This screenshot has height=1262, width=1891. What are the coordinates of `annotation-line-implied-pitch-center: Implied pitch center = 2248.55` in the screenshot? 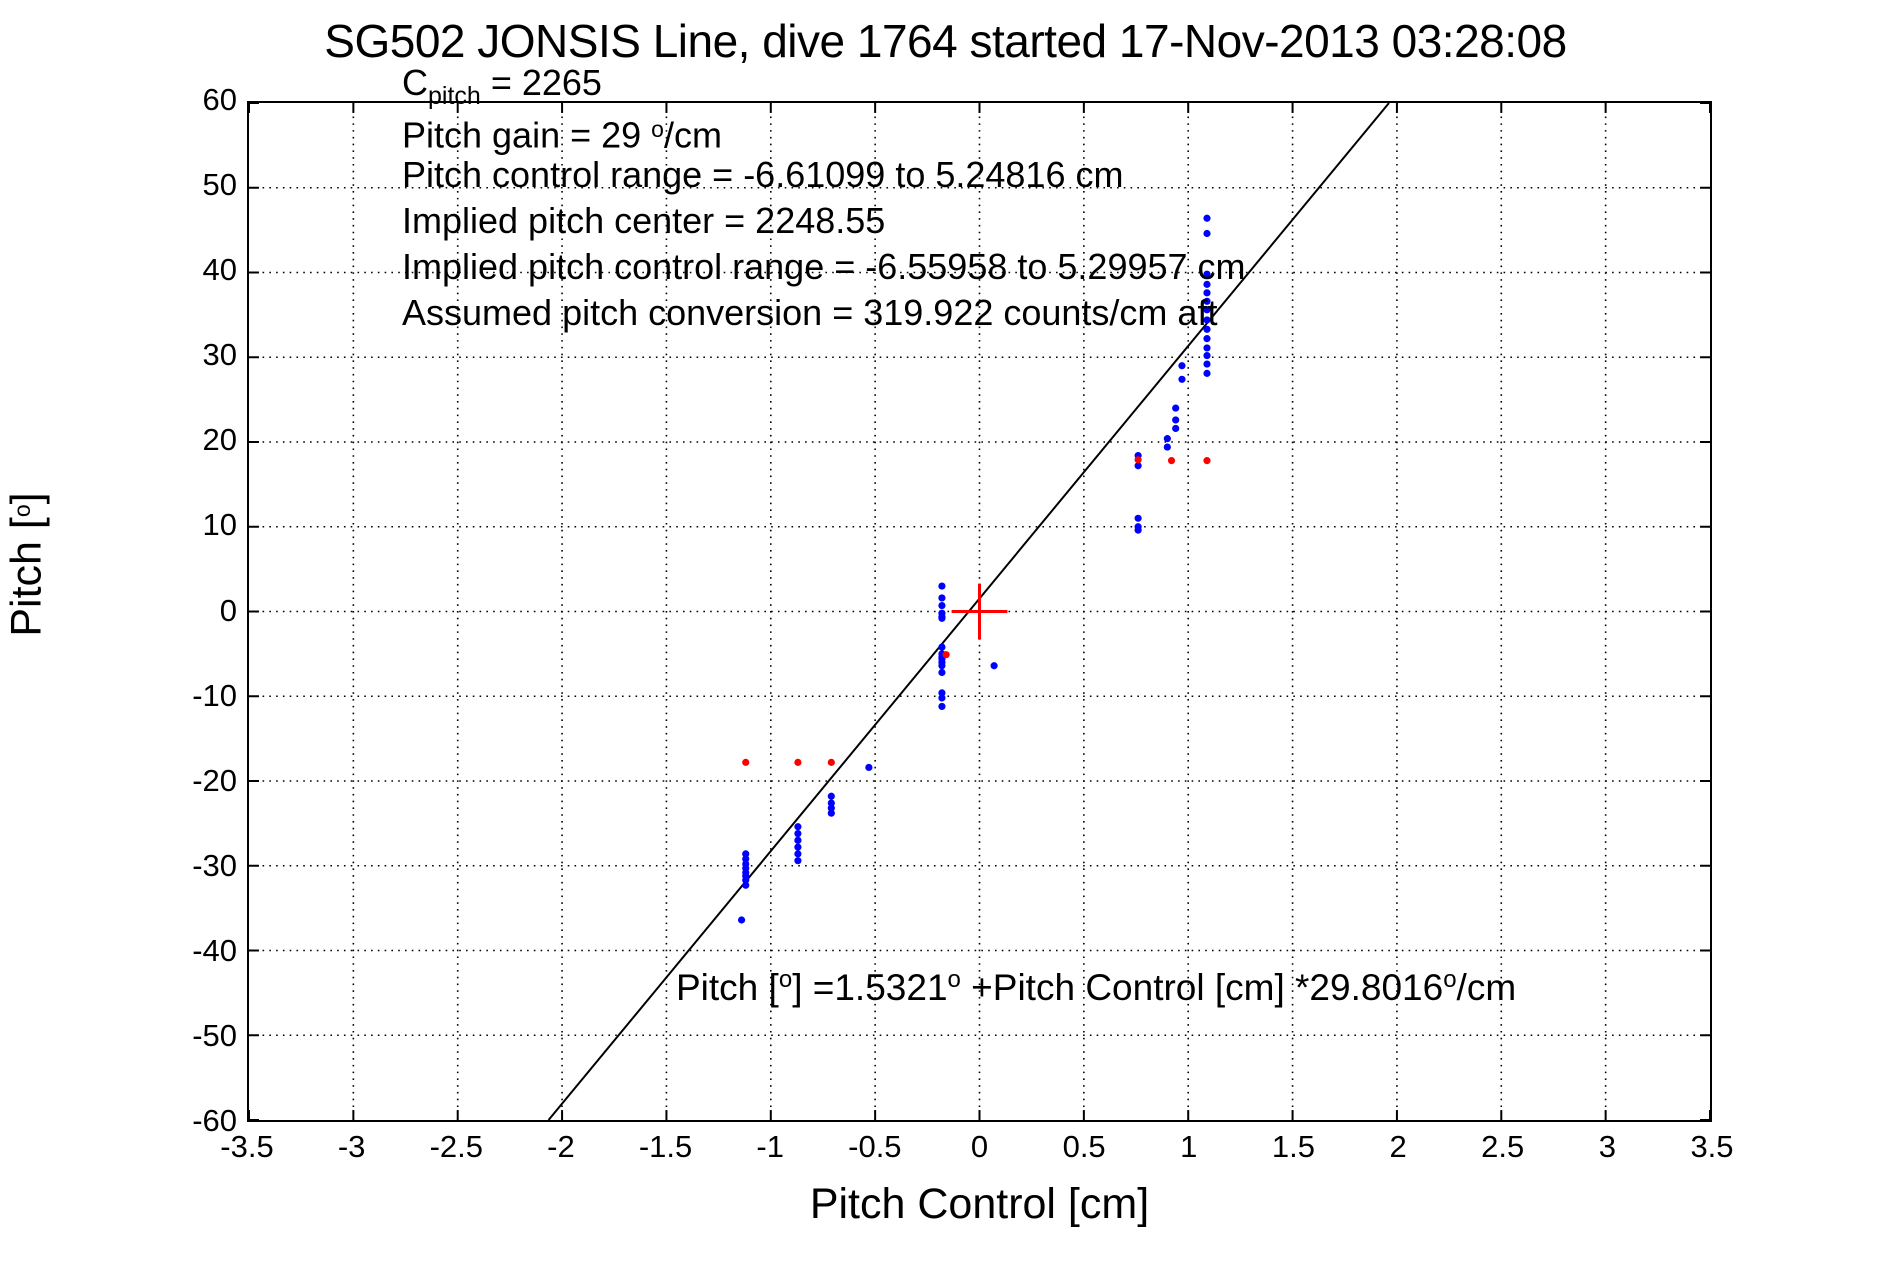 It's located at (644, 220).